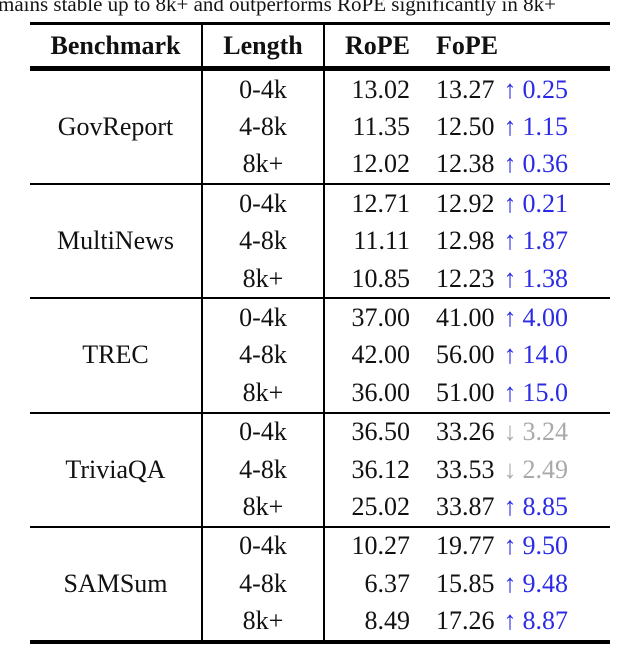 The height and width of the screenshot is (648, 640). What do you see at coordinates (381, 127) in the screenshot?
I see `rope-value: 11.35` at bounding box center [381, 127].